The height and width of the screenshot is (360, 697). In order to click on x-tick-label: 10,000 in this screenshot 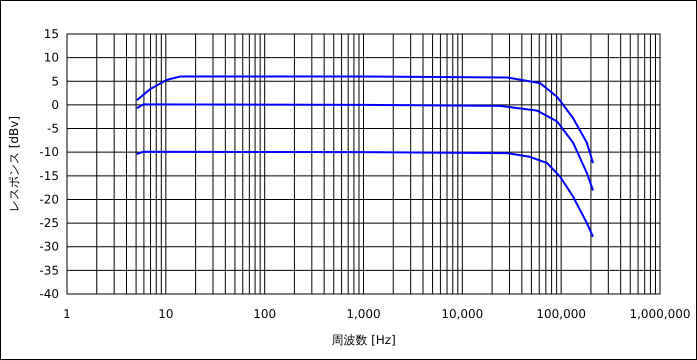, I will do `click(462, 314)`.